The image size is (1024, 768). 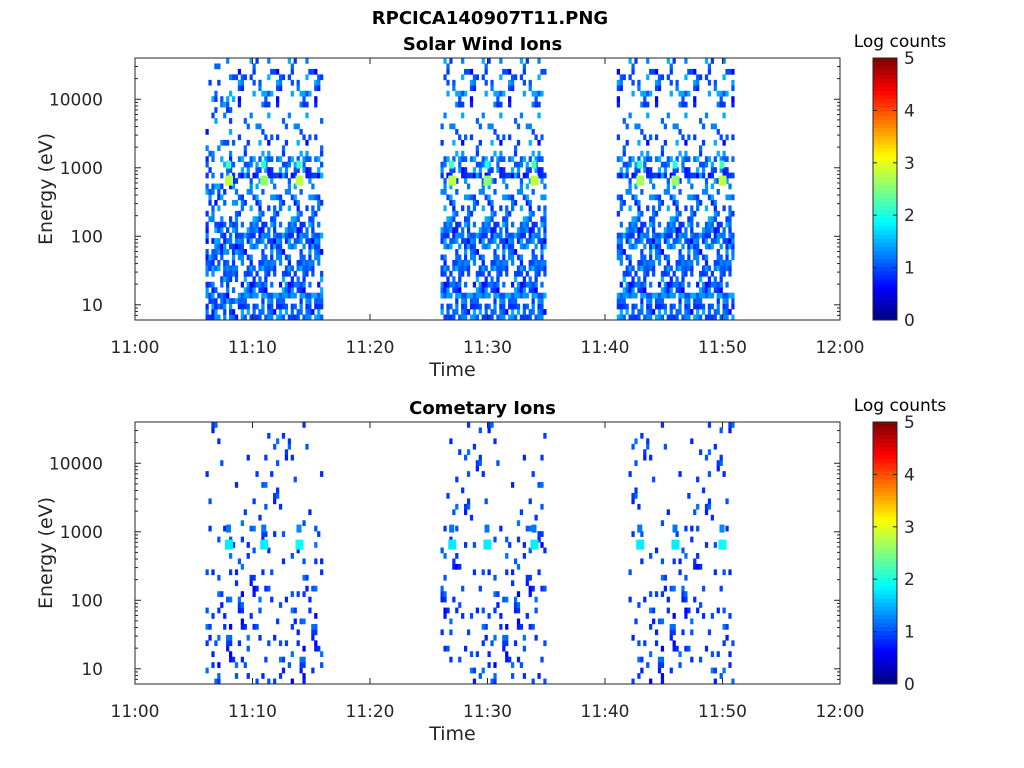 What do you see at coordinates (252, 348) in the screenshot?
I see `x-tick-label: 11:10` at bounding box center [252, 348].